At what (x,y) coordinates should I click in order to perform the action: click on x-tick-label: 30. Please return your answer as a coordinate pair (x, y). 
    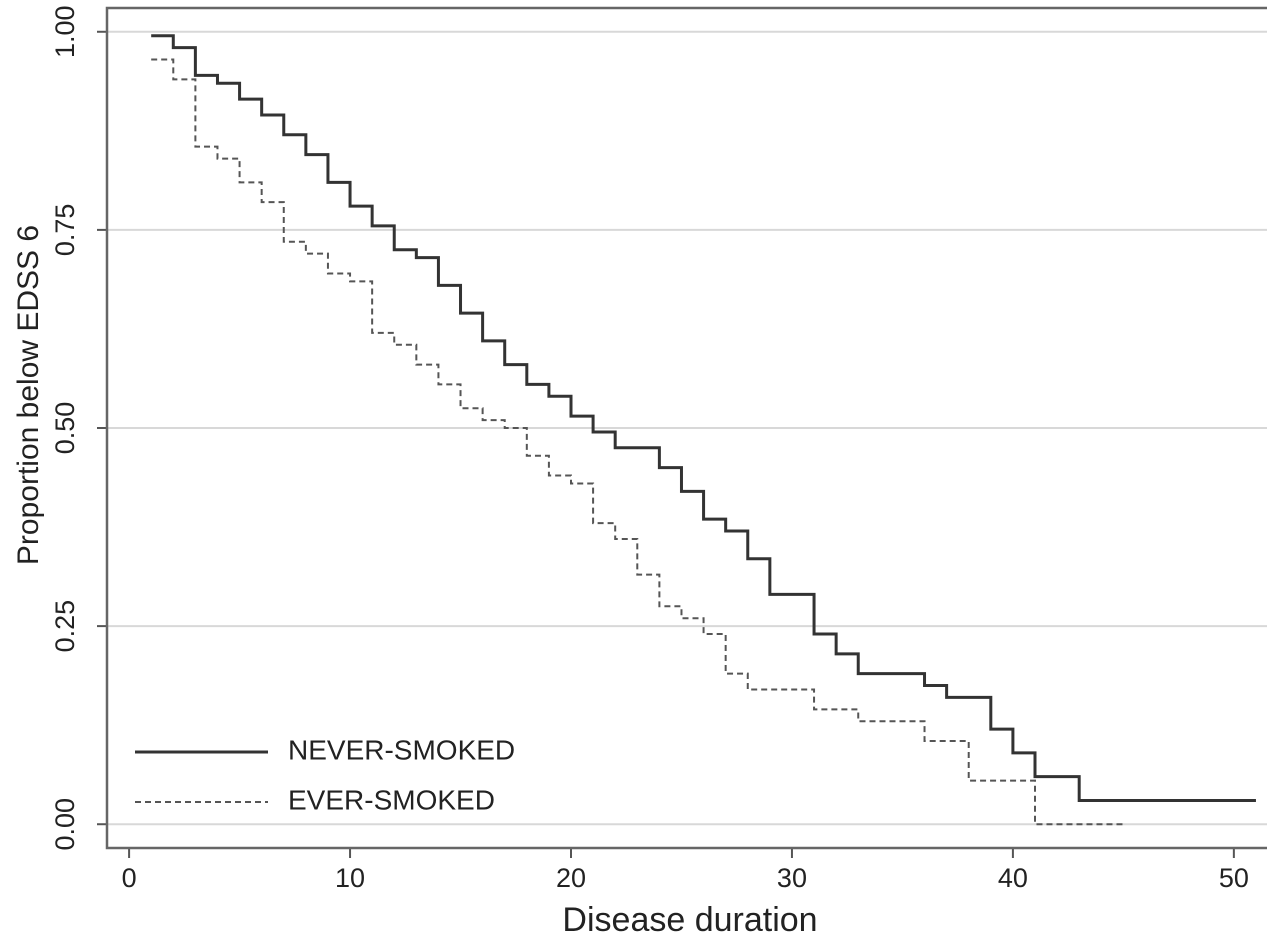
    Looking at the image, I should click on (792, 878).